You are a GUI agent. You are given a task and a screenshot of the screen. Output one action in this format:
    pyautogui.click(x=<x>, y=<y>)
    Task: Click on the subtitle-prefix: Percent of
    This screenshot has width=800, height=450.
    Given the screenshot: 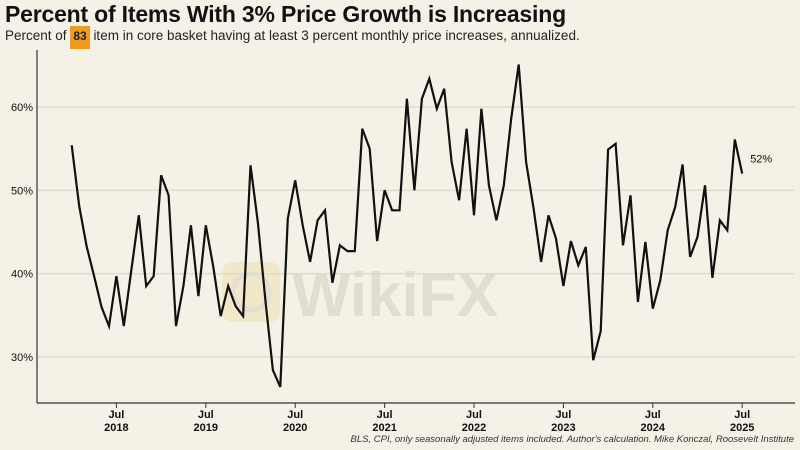 What is the action you would take?
    pyautogui.click(x=36, y=35)
    